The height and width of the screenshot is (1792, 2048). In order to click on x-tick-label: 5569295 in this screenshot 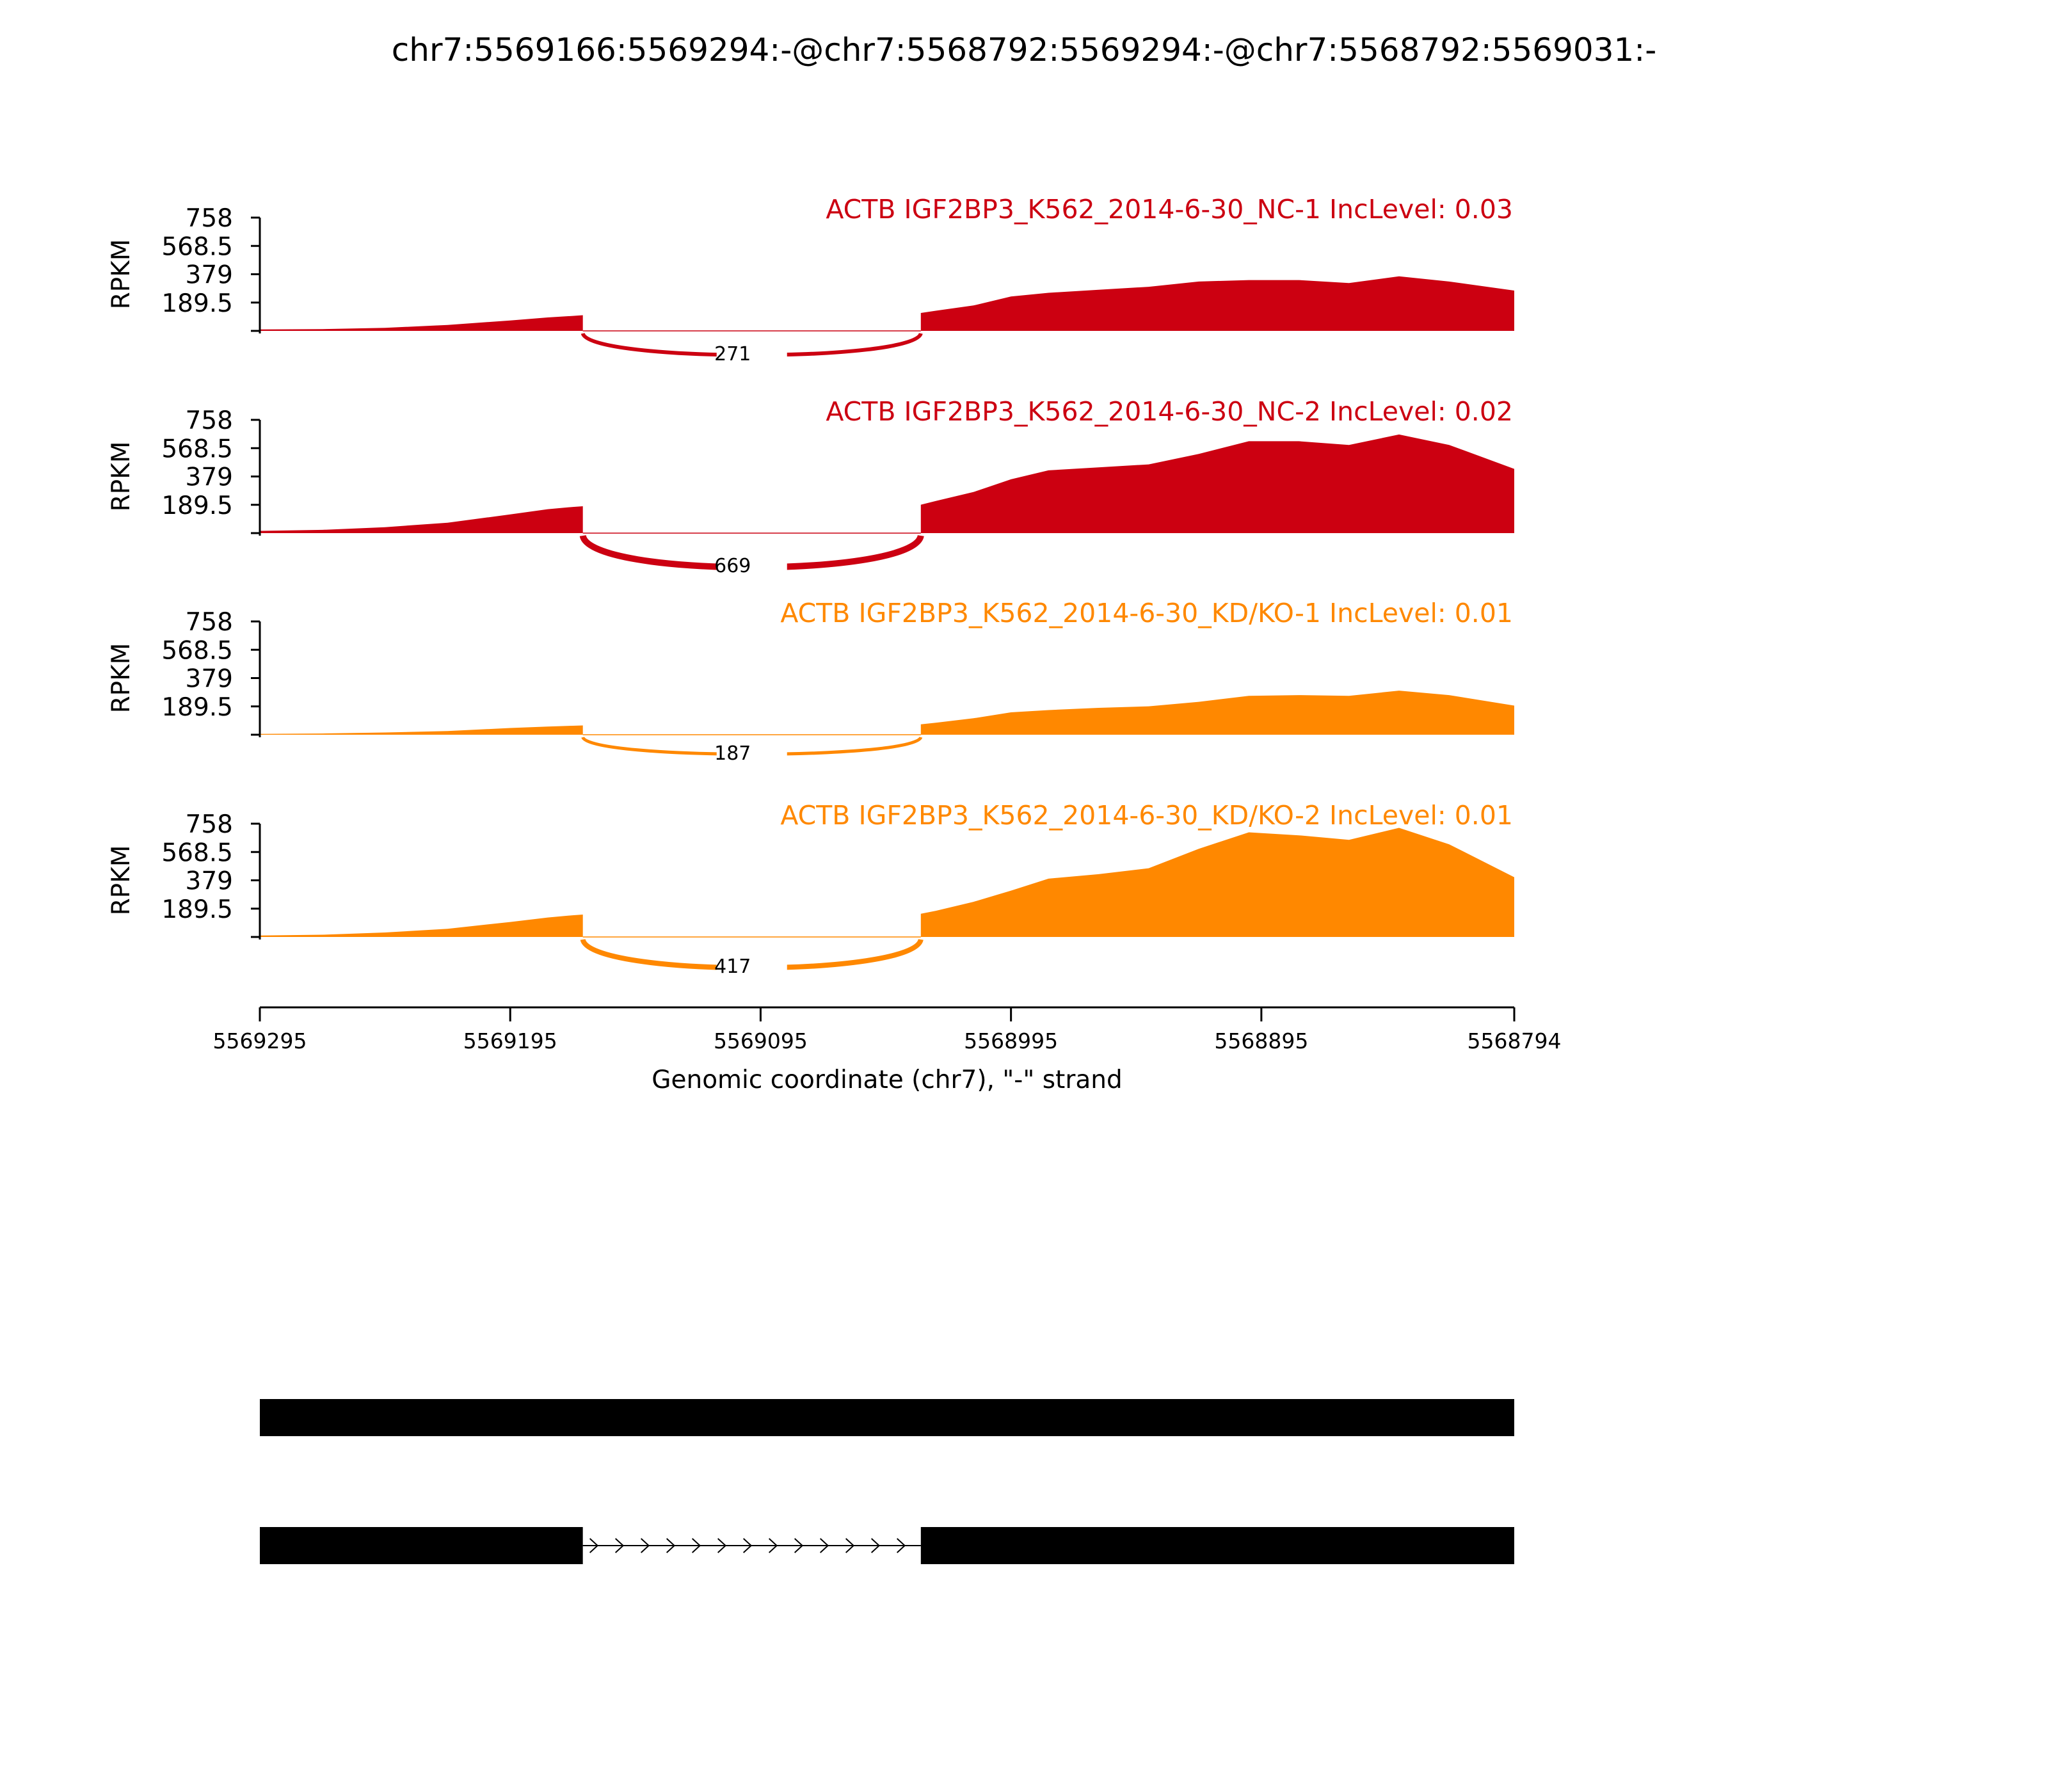, I will do `click(260, 1040)`.